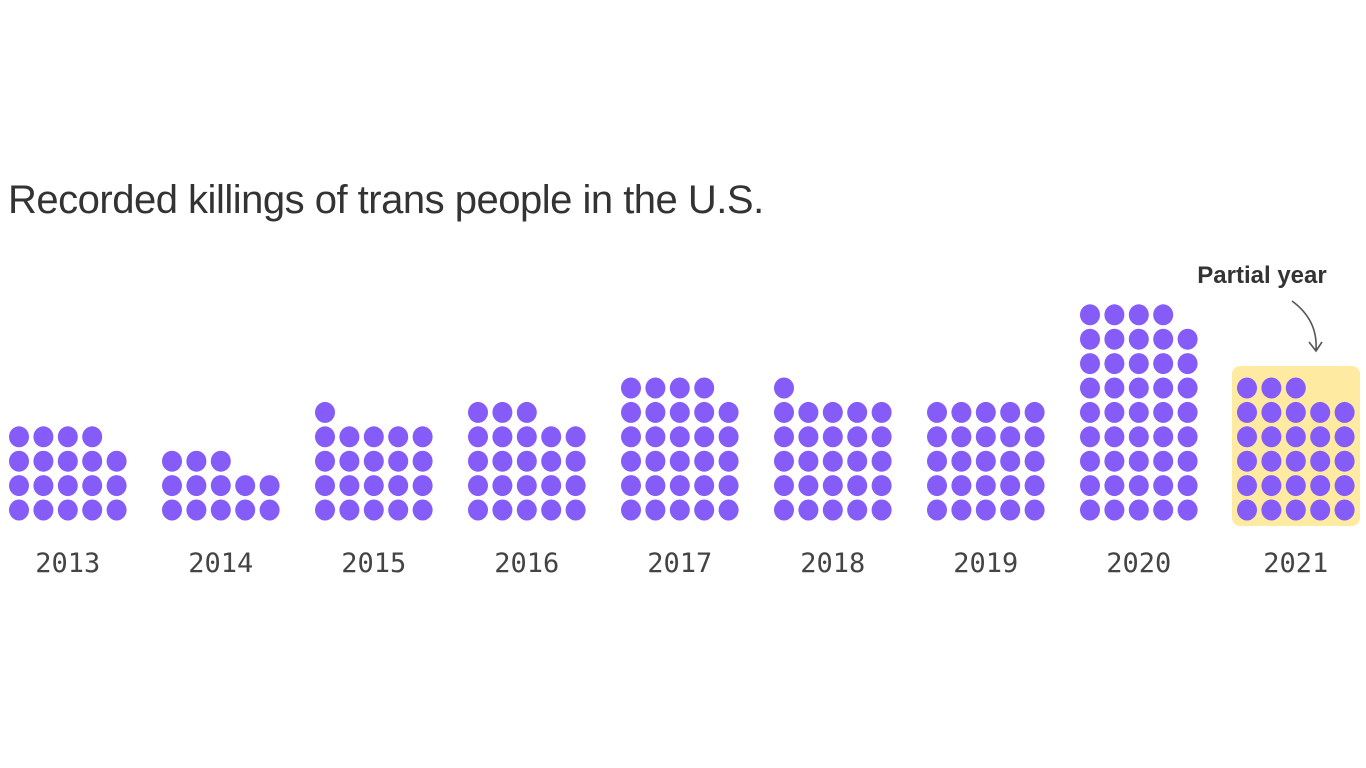 This screenshot has height=768, width=1366. What do you see at coordinates (1315, 347) in the screenshot?
I see `annotation-arrowhead` at bounding box center [1315, 347].